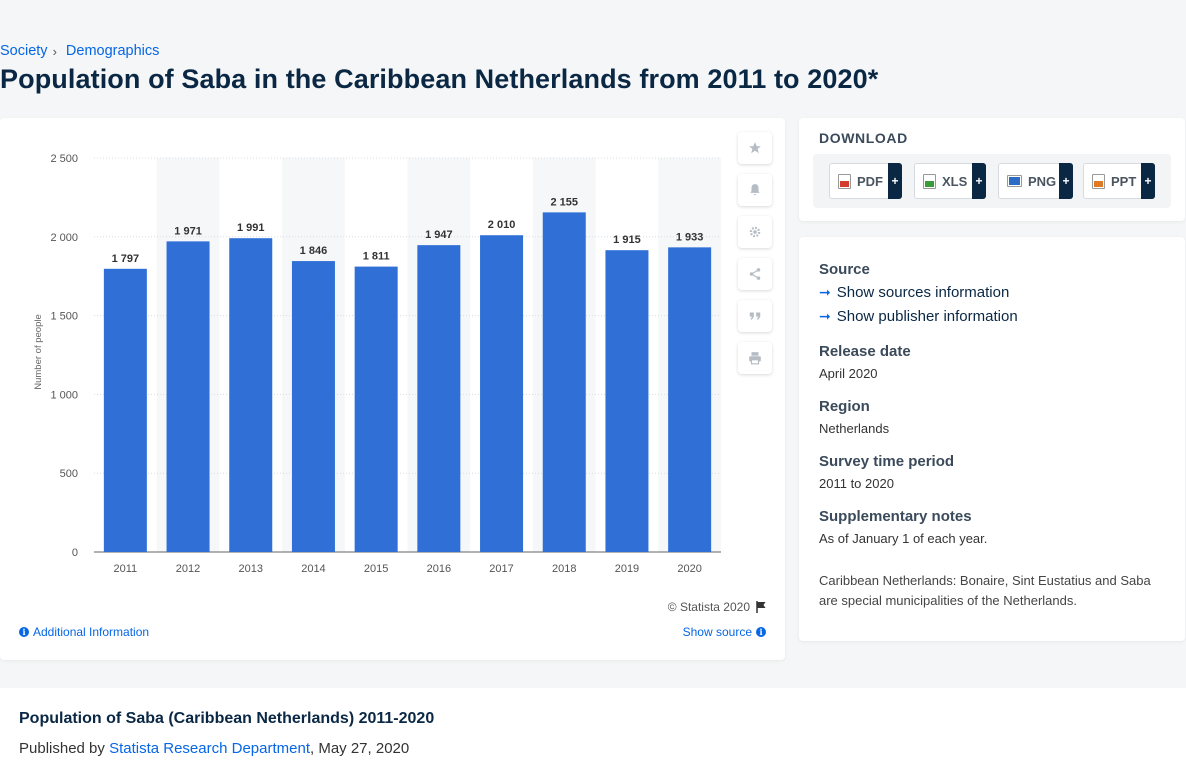  I want to click on data-label: 1 915, so click(627, 240).